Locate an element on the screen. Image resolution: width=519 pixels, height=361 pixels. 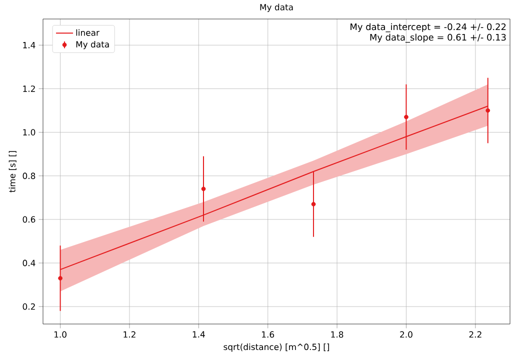
x-tick-label: 1.6 is located at coordinates (268, 334).